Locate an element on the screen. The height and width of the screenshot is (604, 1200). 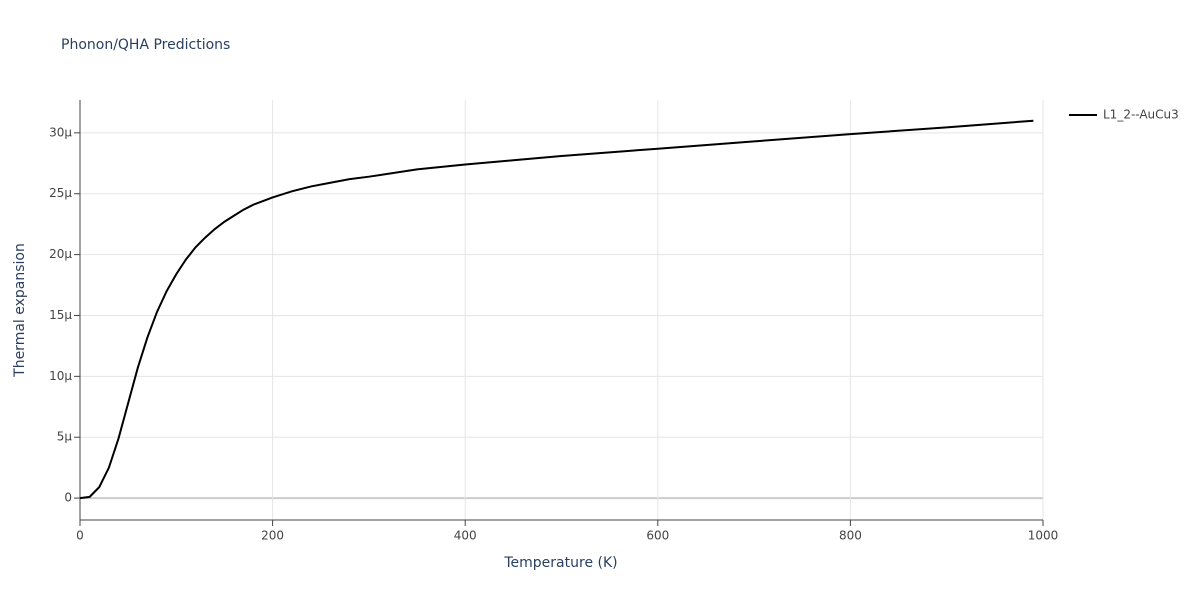
y-tick-label: 20μ is located at coordinates (60, 254).